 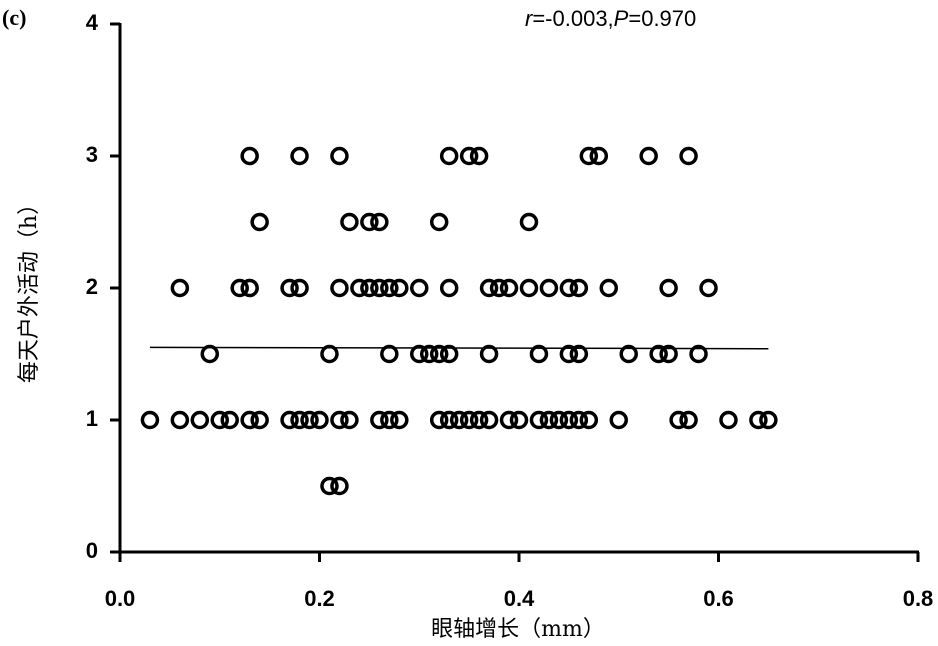 What do you see at coordinates (92, 550) in the screenshot?
I see `y-tick-label: 0` at bounding box center [92, 550].